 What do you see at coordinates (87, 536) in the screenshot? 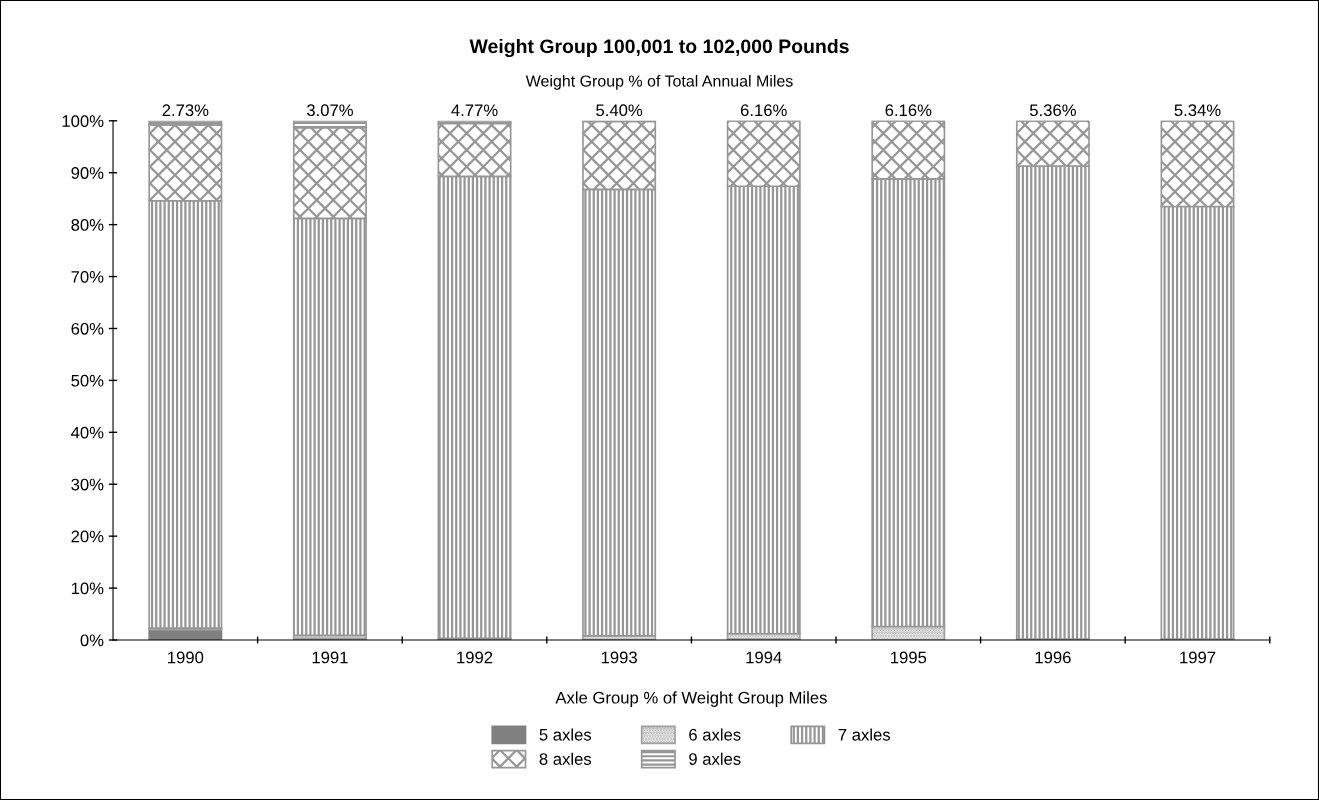
I see `y-tick-label: 20%` at bounding box center [87, 536].